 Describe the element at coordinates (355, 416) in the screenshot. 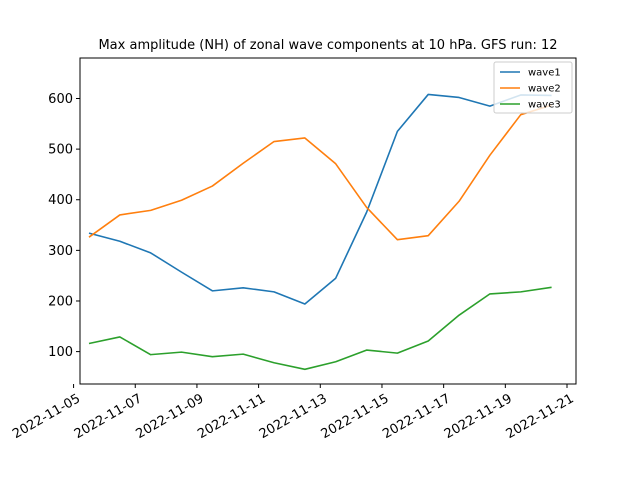

I see `x-tick-label: 2022-11-15` at that location.